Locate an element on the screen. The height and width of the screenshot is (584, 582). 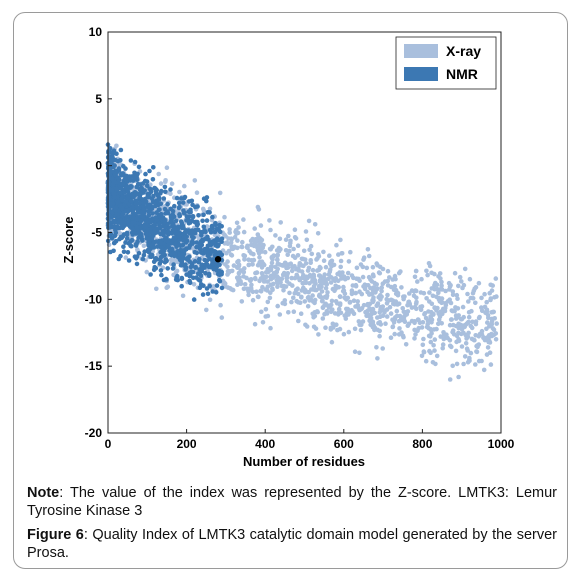
x-axis: 0 200 400 600 800 1000 is located at coordinates (310, 440).